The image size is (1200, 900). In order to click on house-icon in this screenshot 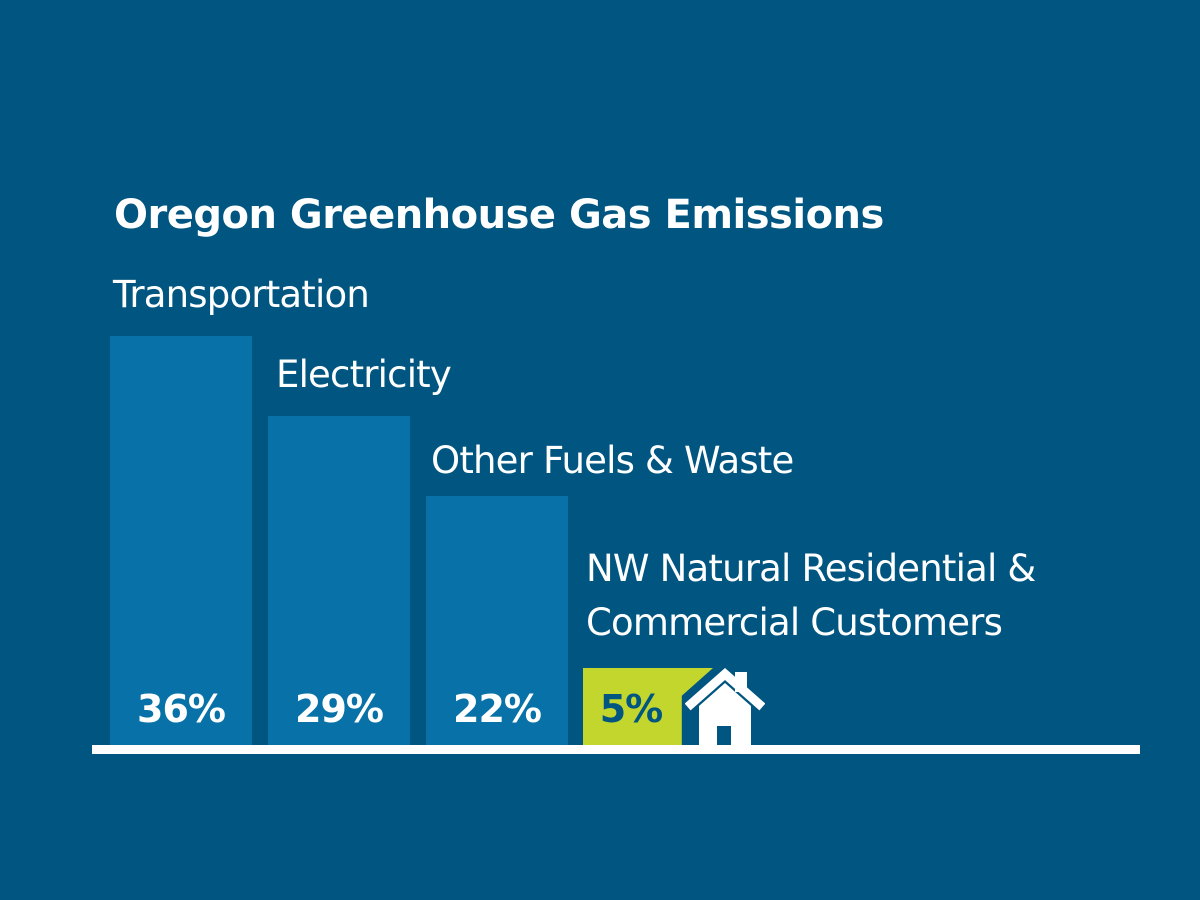, I will do `click(725, 707)`.